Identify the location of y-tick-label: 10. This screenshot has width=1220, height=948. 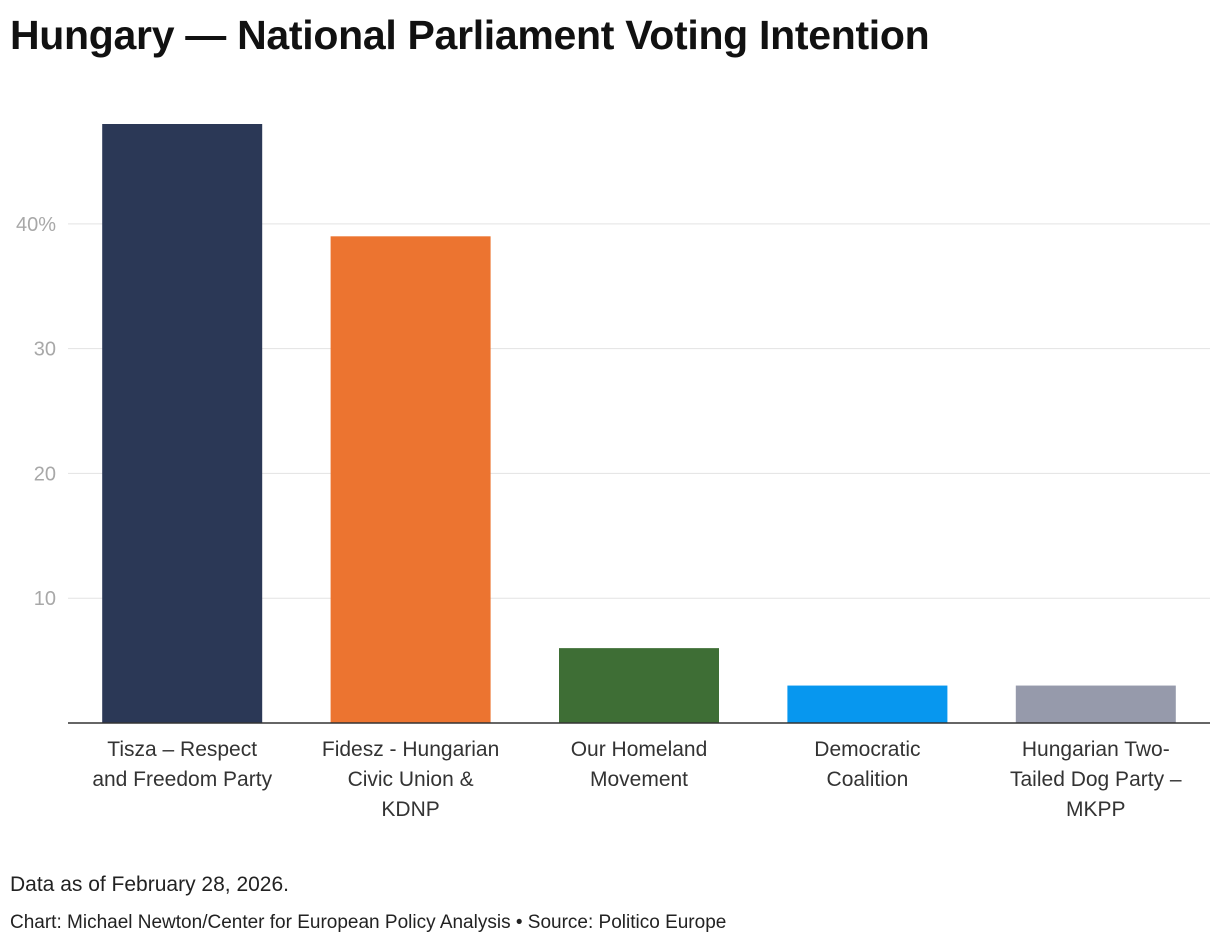
(45, 599).